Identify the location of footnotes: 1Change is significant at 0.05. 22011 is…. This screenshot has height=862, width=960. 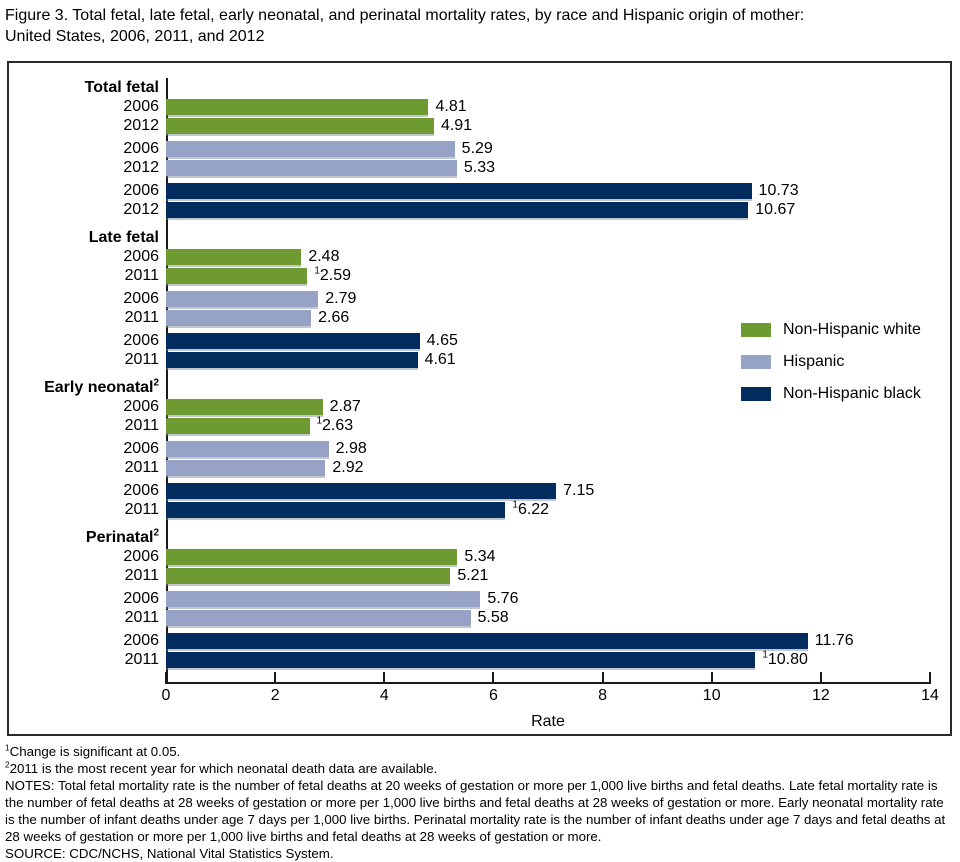
(479, 802).